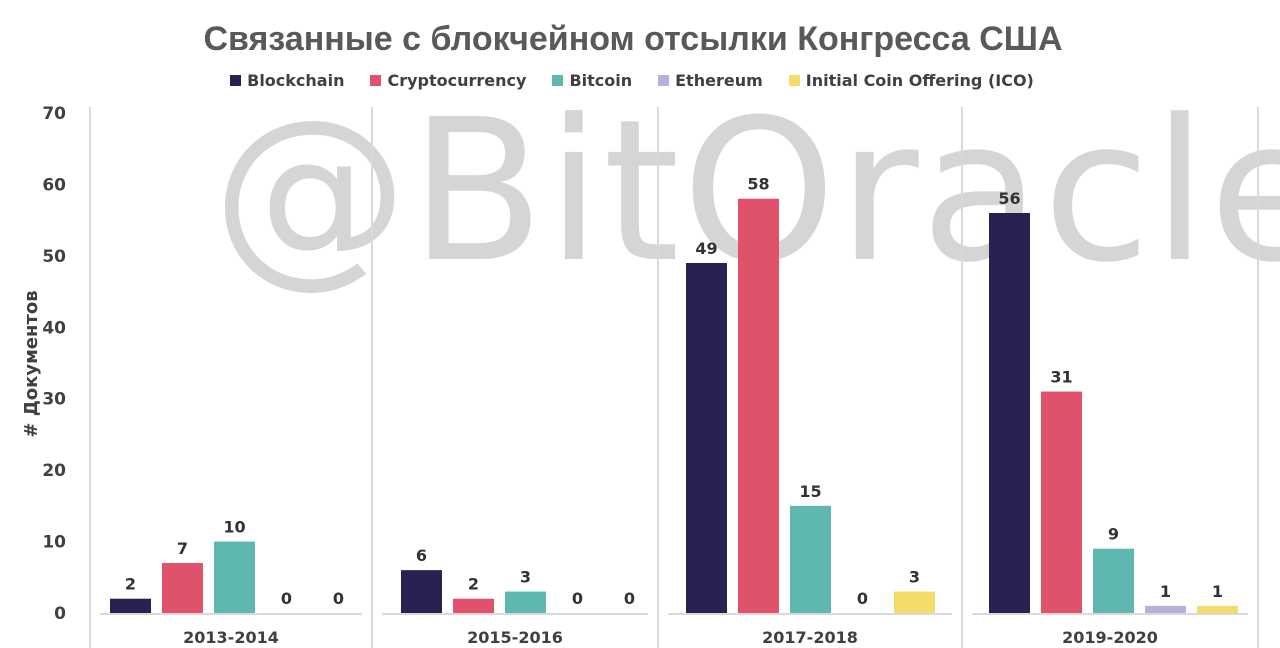 The height and width of the screenshot is (648, 1280). I want to click on data-label: 10, so click(234, 527).